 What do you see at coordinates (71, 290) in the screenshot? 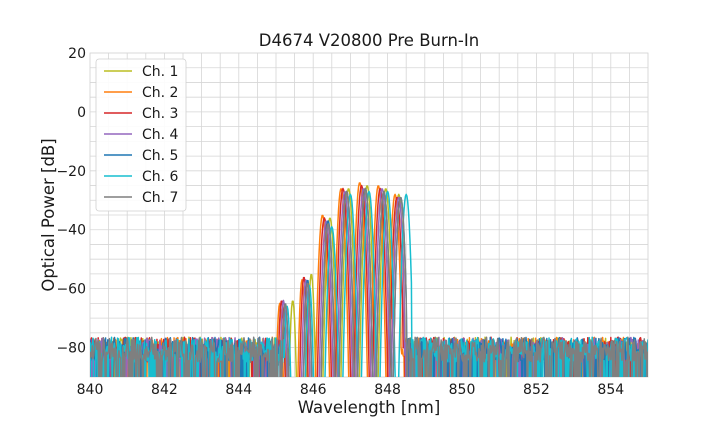
I see `y-tick-label: −60` at bounding box center [71, 290].